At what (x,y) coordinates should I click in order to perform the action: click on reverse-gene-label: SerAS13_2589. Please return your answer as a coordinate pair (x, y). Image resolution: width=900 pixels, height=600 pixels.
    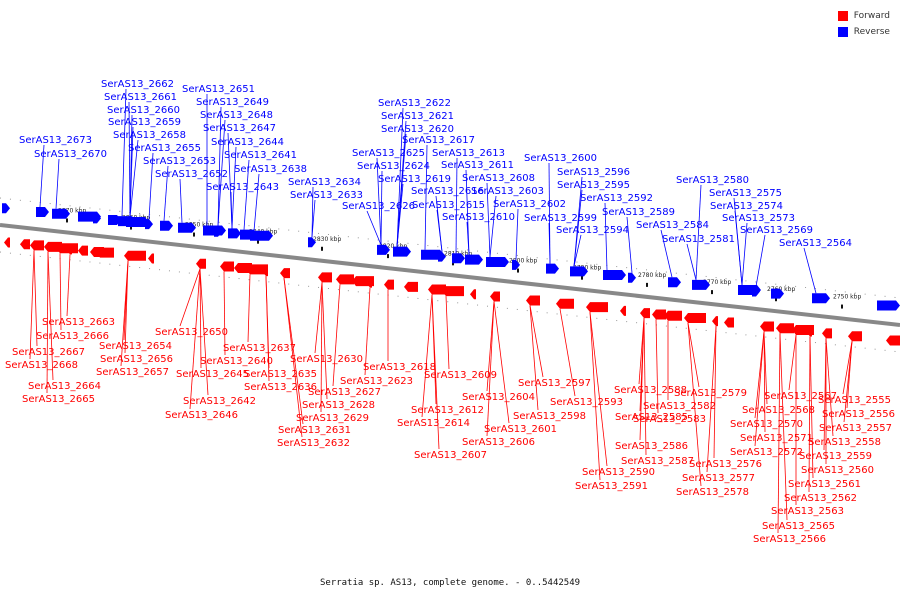
    Looking at the image, I should click on (638, 212).